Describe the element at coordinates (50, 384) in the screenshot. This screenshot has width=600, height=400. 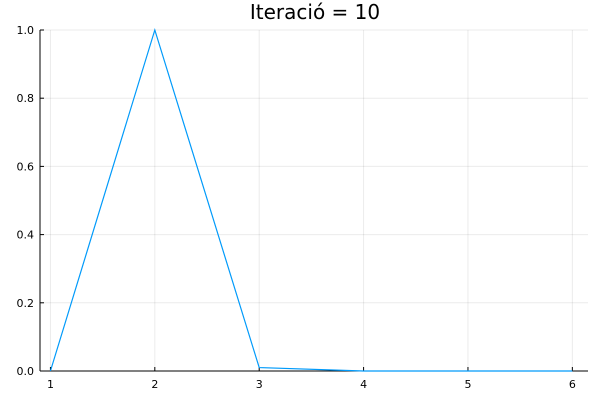
I see `x-tick-label: 1` at that location.